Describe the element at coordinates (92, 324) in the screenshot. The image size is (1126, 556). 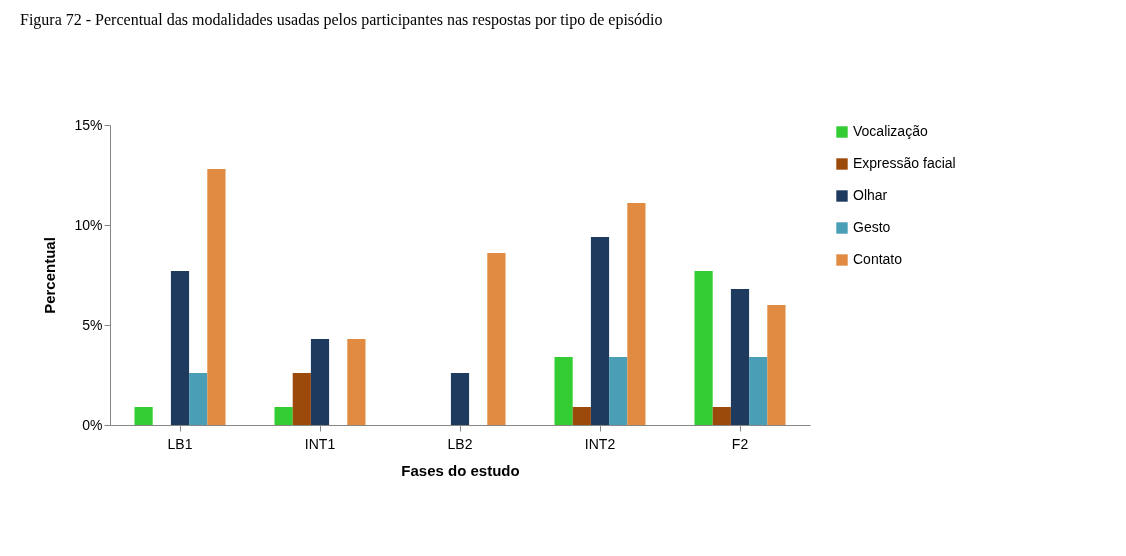
I see `y-tick-label: 5%` at that location.